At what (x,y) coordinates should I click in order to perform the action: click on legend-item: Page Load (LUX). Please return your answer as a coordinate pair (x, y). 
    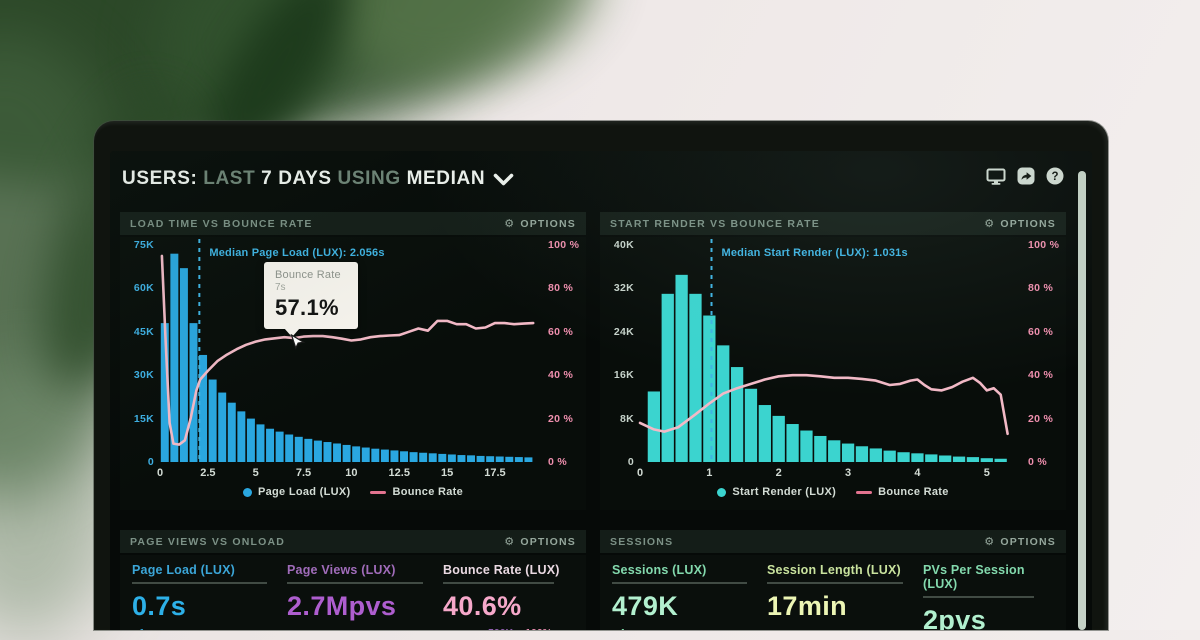
    Looking at the image, I should click on (296, 492).